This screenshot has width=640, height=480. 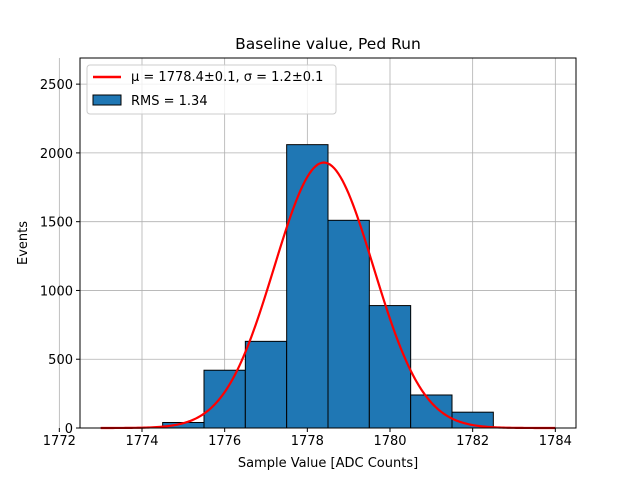 What do you see at coordinates (328, 463) in the screenshot?
I see `x-axis-label: Sample Value [ADC Counts]` at bounding box center [328, 463].